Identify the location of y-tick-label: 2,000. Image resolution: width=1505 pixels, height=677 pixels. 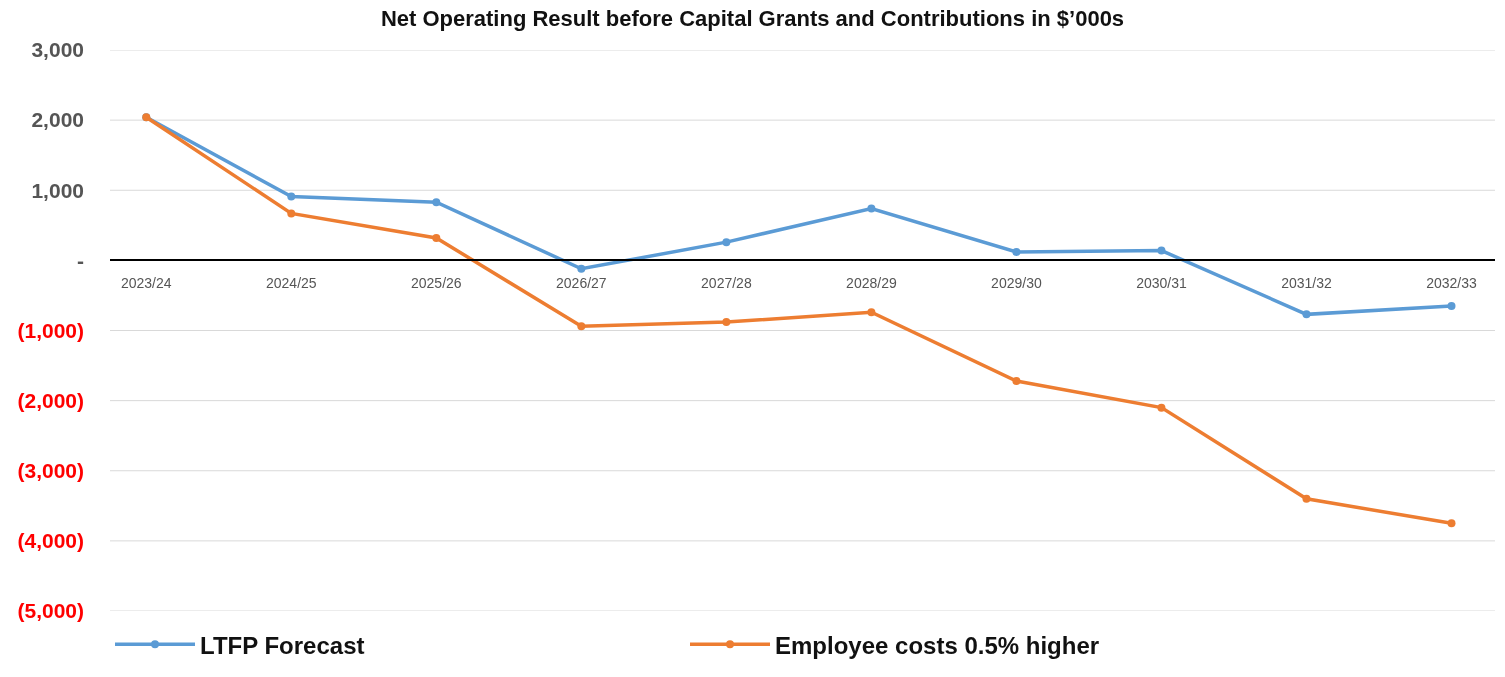
(57, 120).